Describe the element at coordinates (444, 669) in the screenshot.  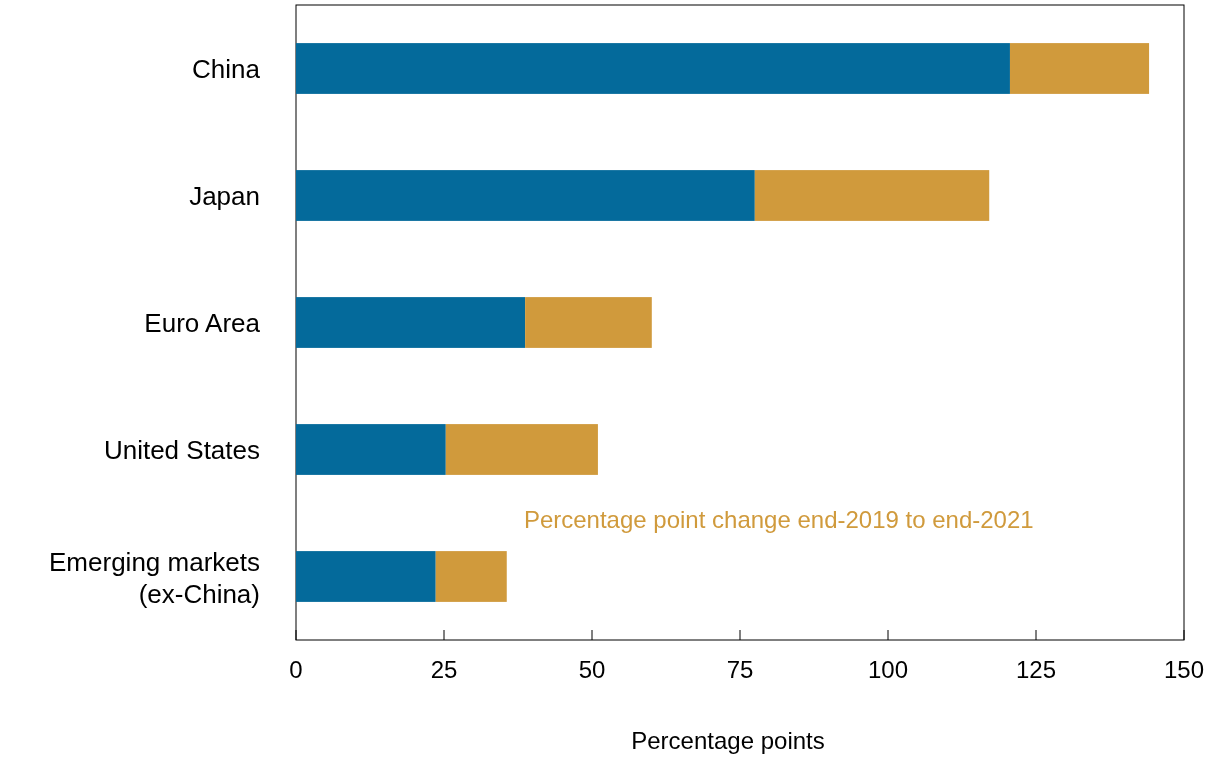
I see `x-tick-label: 25` at that location.